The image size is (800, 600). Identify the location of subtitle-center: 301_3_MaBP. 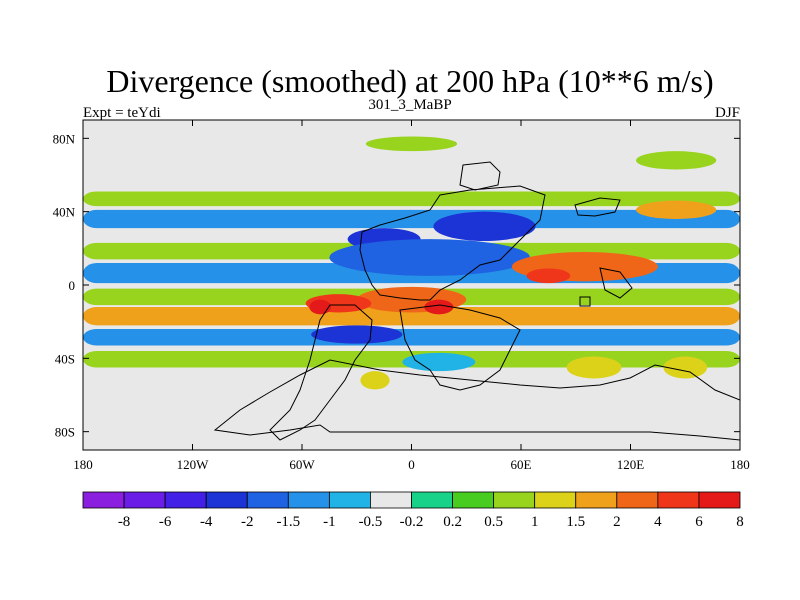
(409, 105).